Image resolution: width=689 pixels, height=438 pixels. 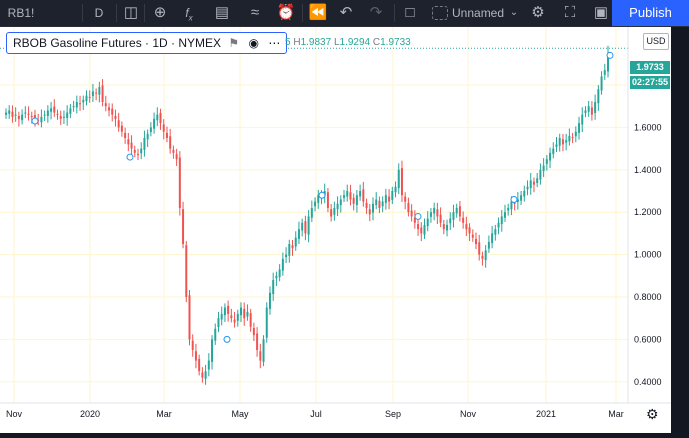 What do you see at coordinates (650, 67) in the screenshot?
I see `last-price-badge: 1.9733` at bounding box center [650, 67].